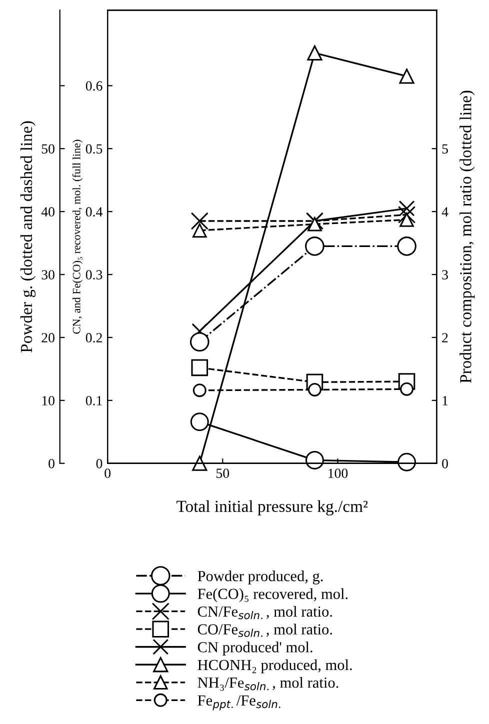 Image resolution: width=489 pixels, height=724 pixels. I want to click on y-tick-label: 0.6, so click(94, 86).